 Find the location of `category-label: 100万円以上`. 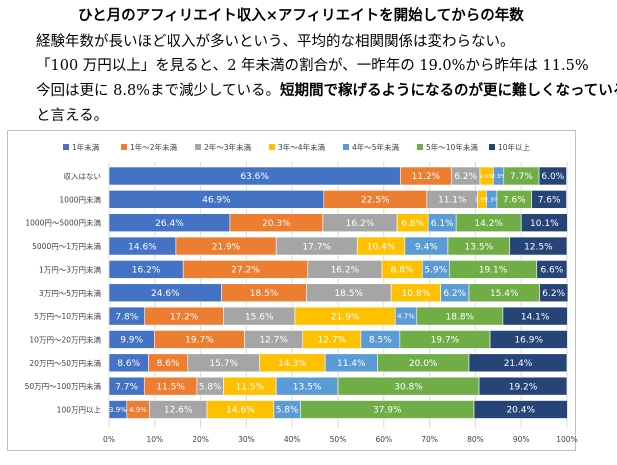

category-label: 100万円以上 is located at coordinates (79, 410).